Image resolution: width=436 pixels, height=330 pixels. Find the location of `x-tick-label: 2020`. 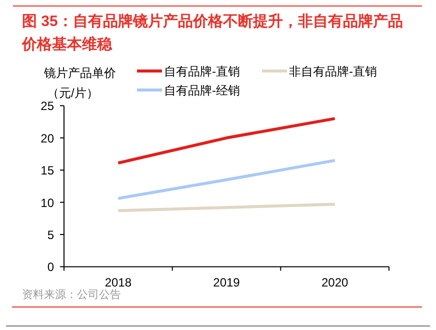

x-tick-label: 2020 is located at coordinates (335, 283).